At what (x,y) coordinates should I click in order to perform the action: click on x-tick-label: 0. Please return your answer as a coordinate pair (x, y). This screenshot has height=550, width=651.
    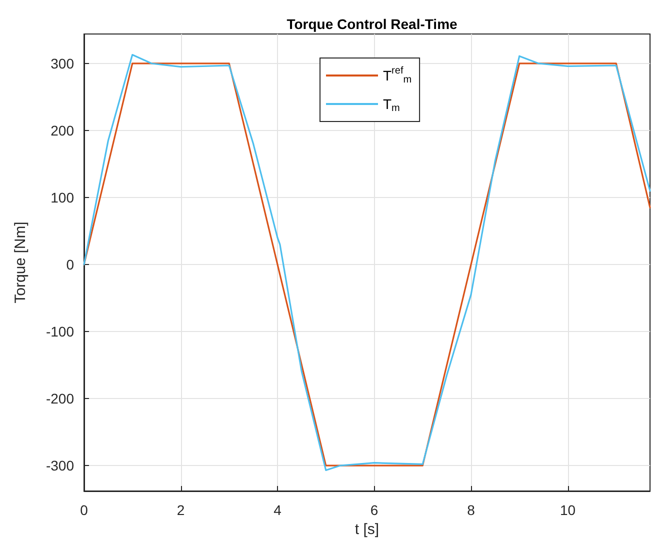
    Looking at the image, I should click on (84, 510).